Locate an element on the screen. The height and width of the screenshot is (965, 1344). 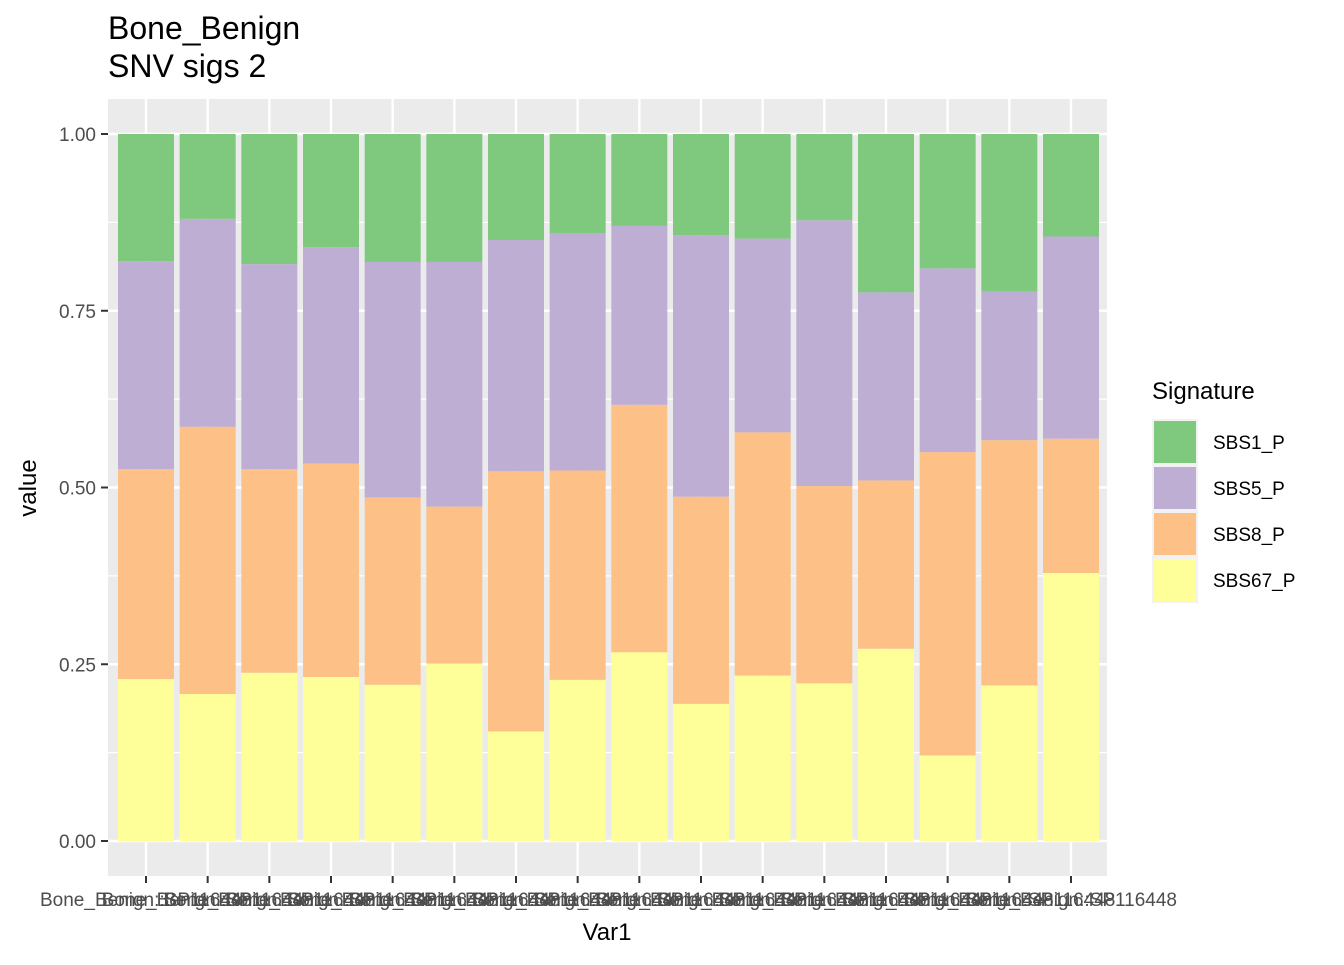
legend-key-sbs67-p is located at coordinates (1175, 580).